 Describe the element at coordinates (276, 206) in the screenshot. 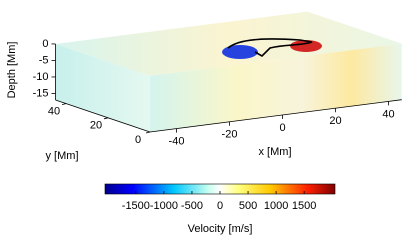

I see `colorbar-tick-label: 1000` at that location.